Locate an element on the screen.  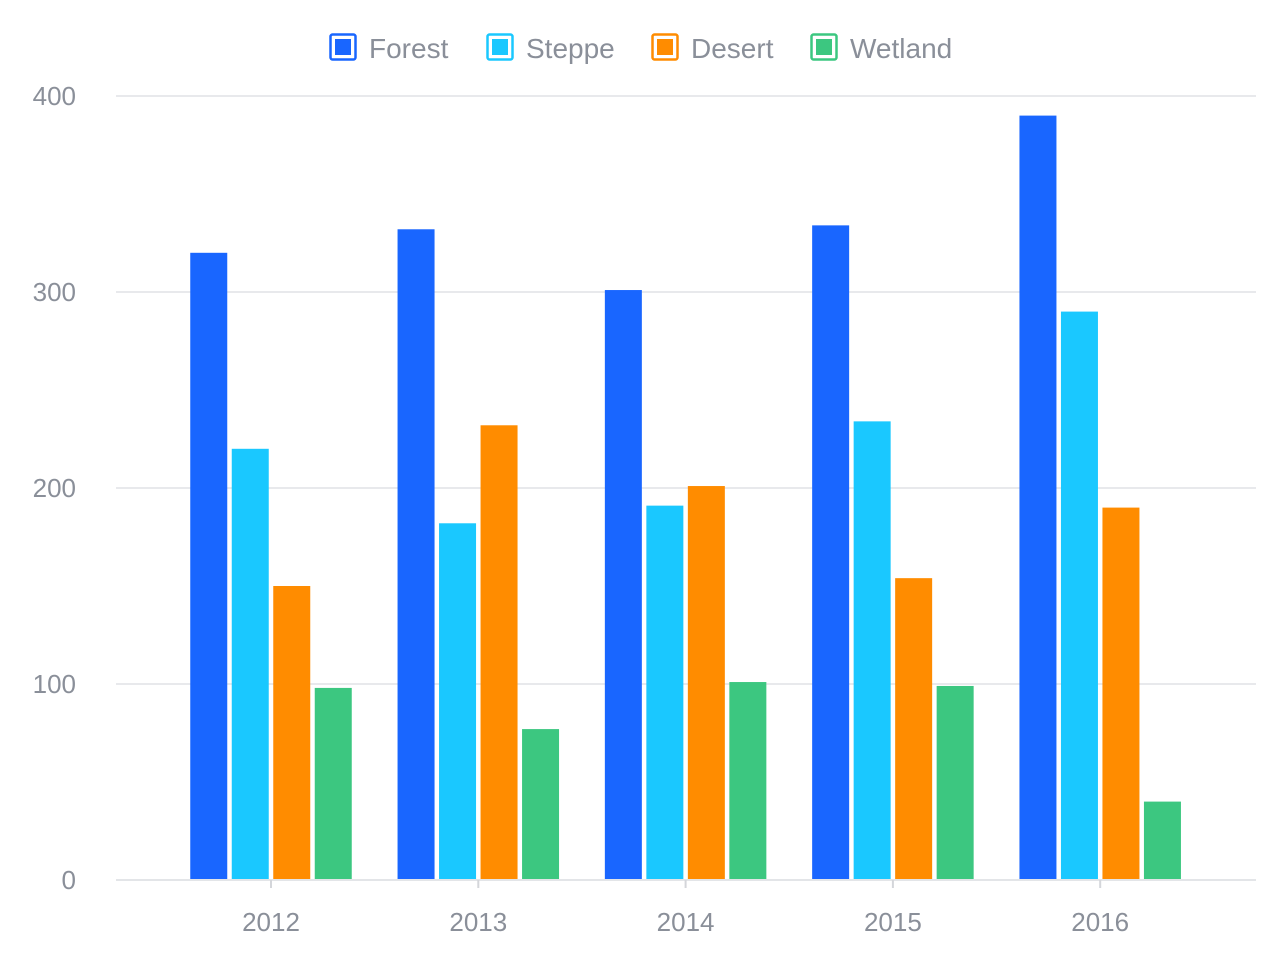
bar-wetland-2014 is located at coordinates (748, 781).